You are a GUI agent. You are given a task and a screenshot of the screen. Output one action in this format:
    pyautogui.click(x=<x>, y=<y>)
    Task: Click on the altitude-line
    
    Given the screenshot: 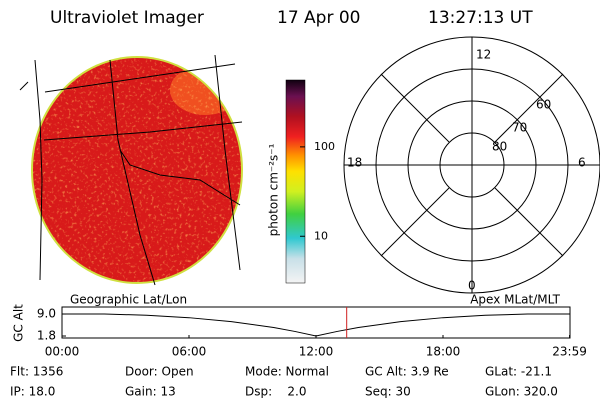 What is the action you would take?
    pyautogui.click(x=316, y=325)
    